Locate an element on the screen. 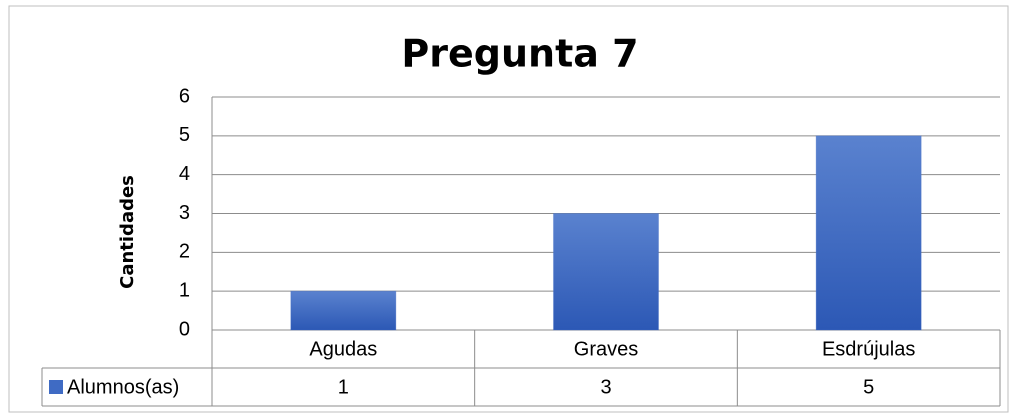 Image resolution: width=1018 pixels, height=418 pixels. y-tick-label: 3 is located at coordinates (184, 213).